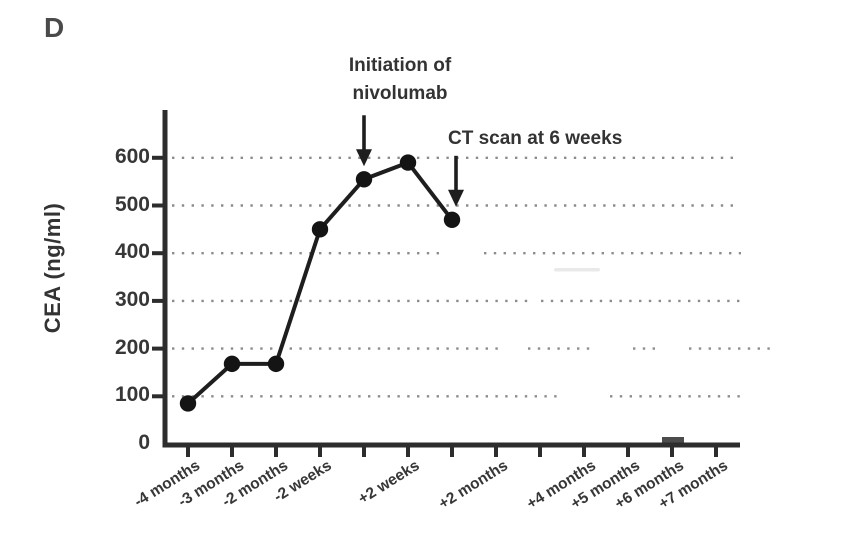  What do you see at coordinates (400, 93) in the screenshot?
I see `annotation-text-line2: nivolumab` at bounding box center [400, 93].